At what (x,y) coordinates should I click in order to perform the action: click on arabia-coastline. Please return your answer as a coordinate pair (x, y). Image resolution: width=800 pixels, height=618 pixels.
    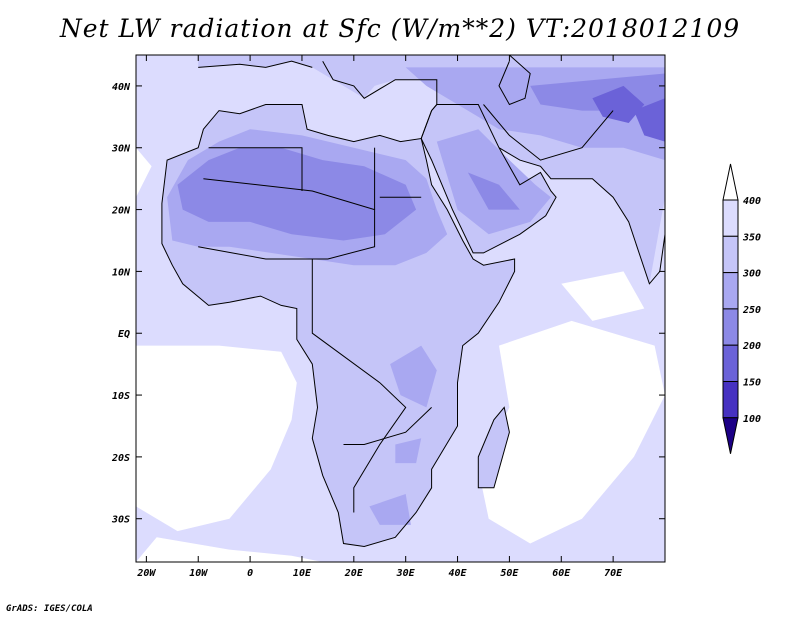
    Looking at the image, I should click on (488, 179).